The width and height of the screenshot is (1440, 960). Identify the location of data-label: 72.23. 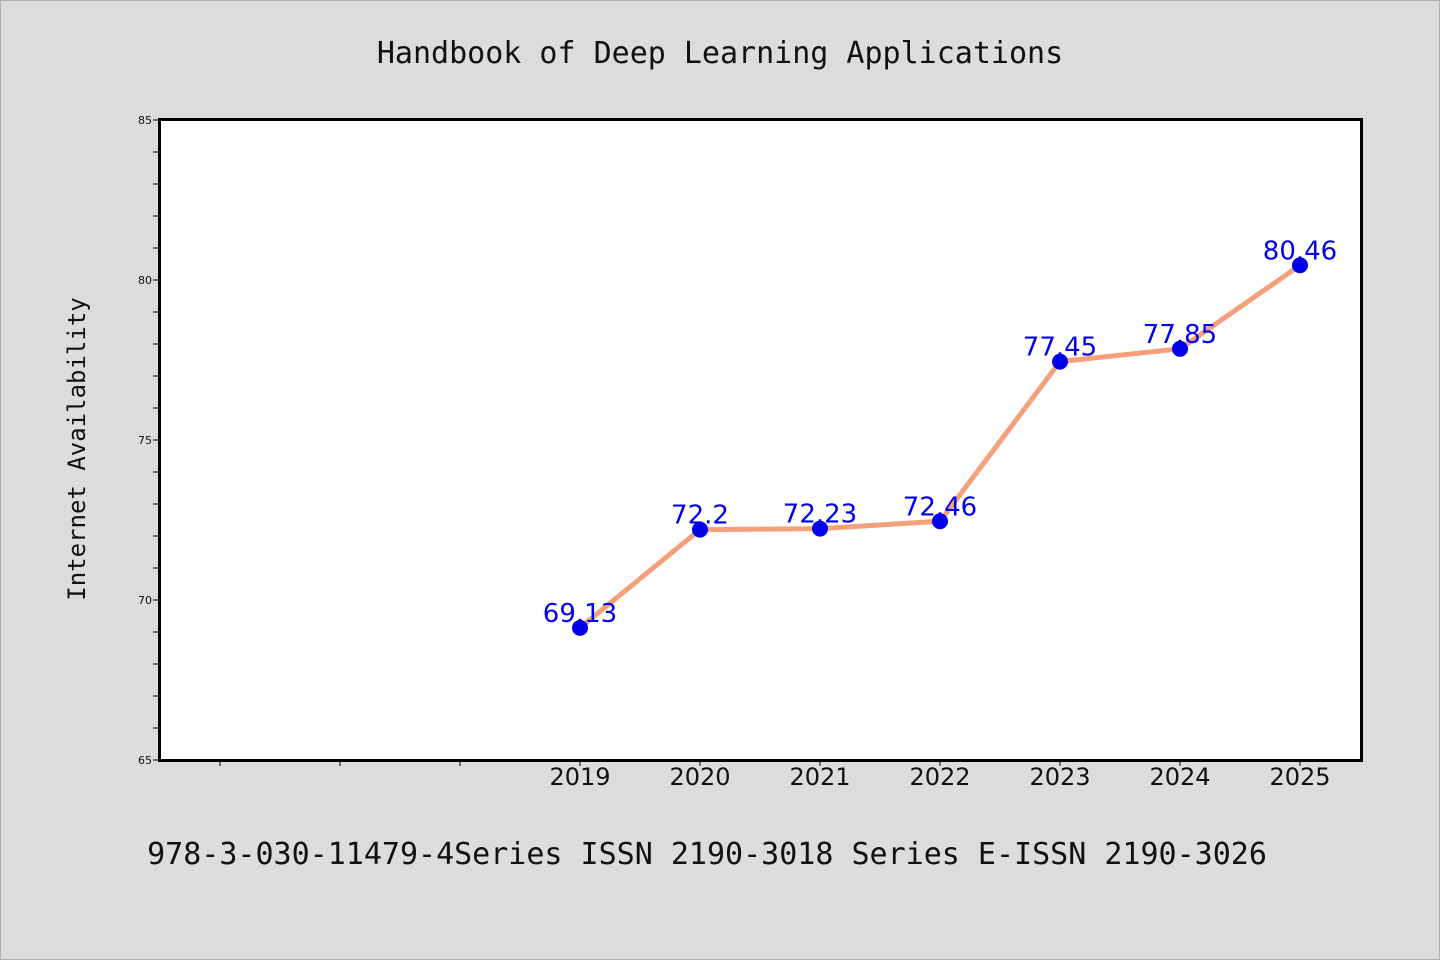
(820, 515).